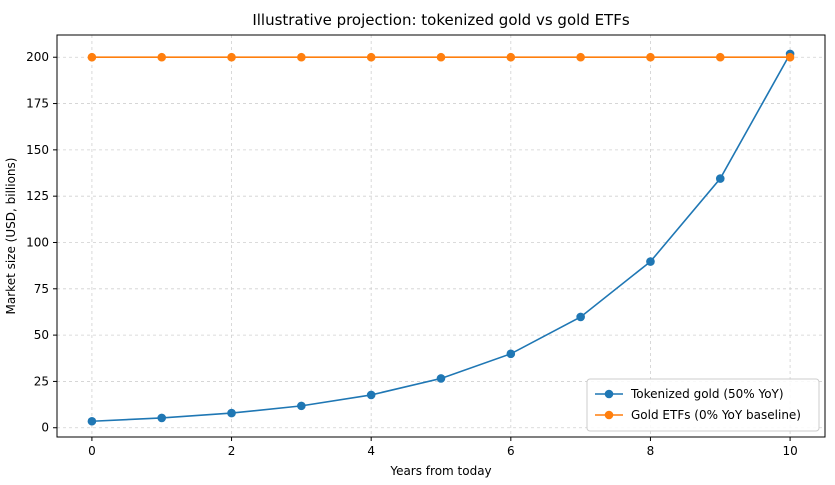 Image resolution: width=835 pixels, height=485 pixels. I want to click on y-tick-label: 100, so click(37, 242).